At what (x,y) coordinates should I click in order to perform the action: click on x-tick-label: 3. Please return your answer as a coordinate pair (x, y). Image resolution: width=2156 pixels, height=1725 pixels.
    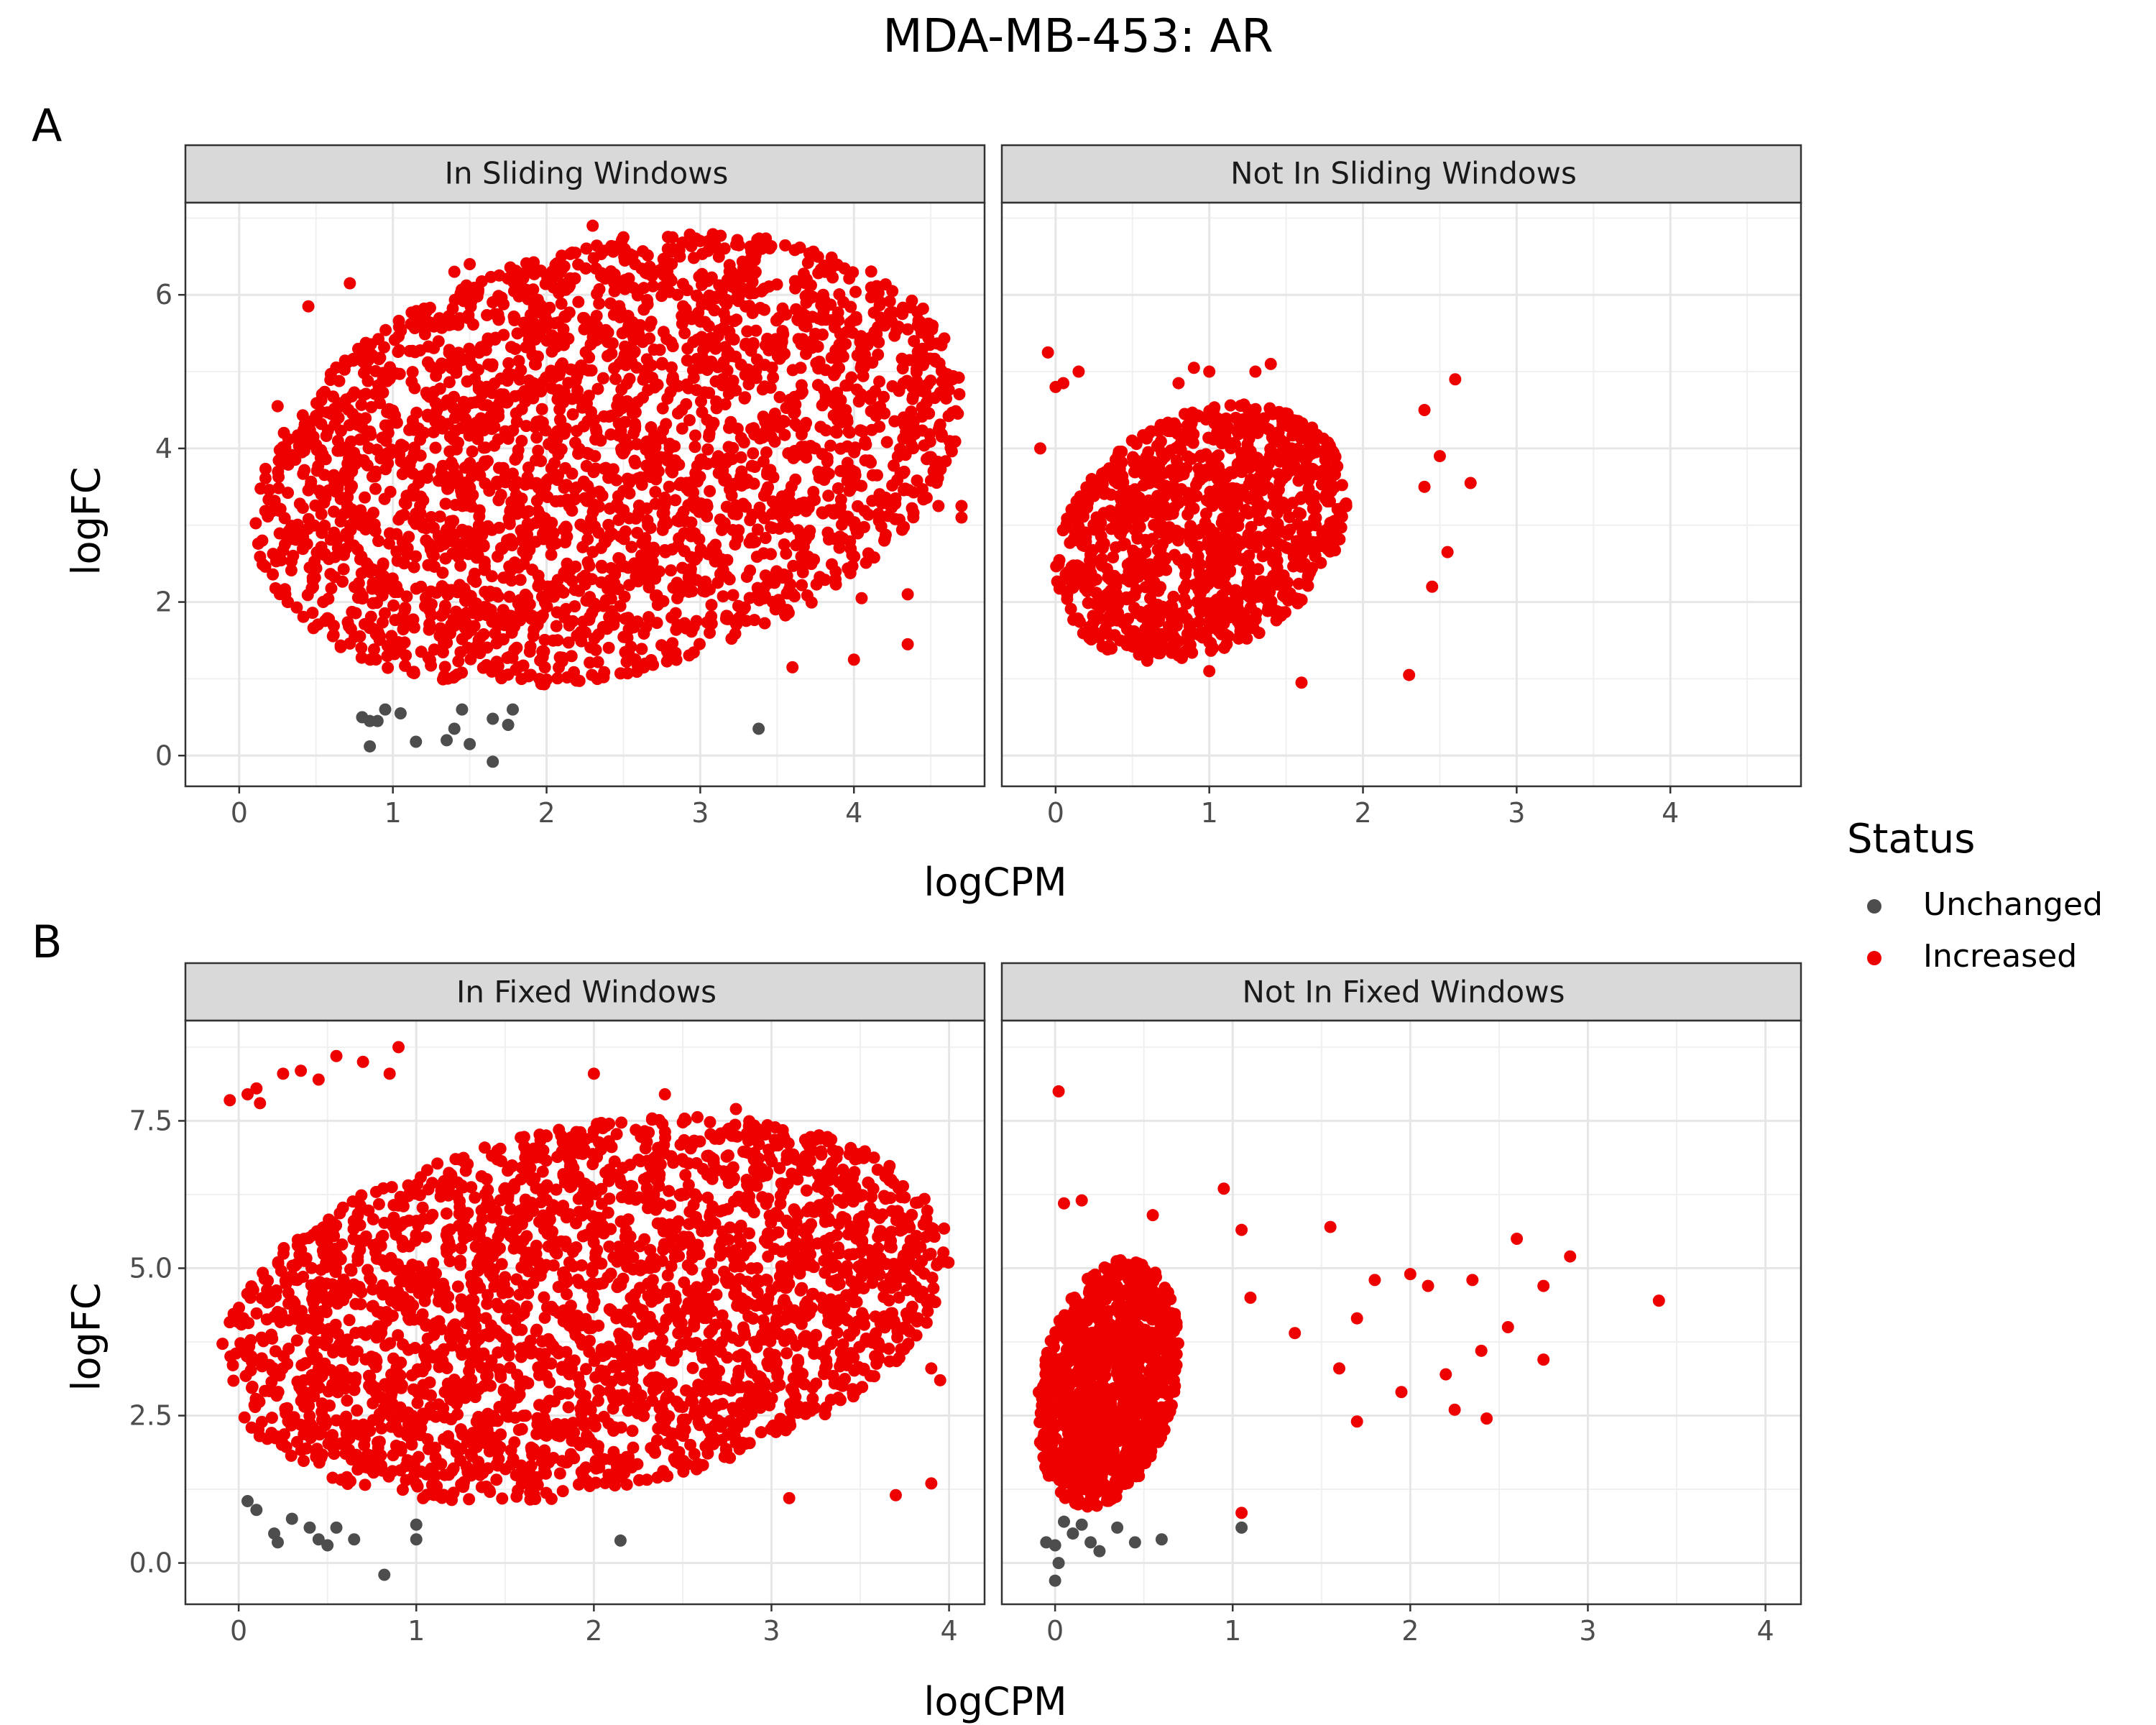
    Looking at the image, I should click on (1517, 813).